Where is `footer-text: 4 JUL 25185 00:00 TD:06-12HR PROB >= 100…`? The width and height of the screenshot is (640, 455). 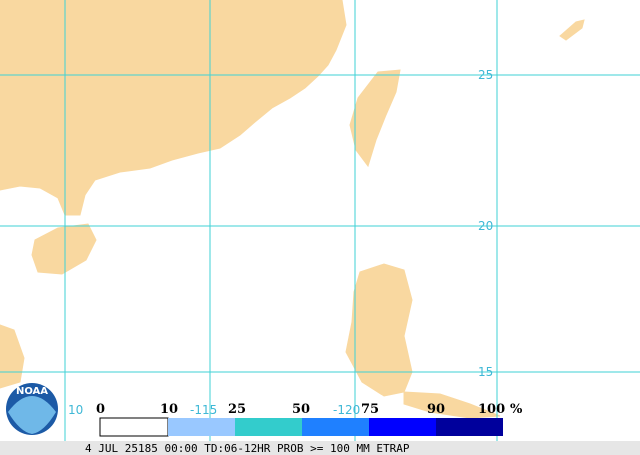
footer-text: 4 JUL 25185 00:00 TD:06-12HR PROB >= 100… is located at coordinates (247, 448).